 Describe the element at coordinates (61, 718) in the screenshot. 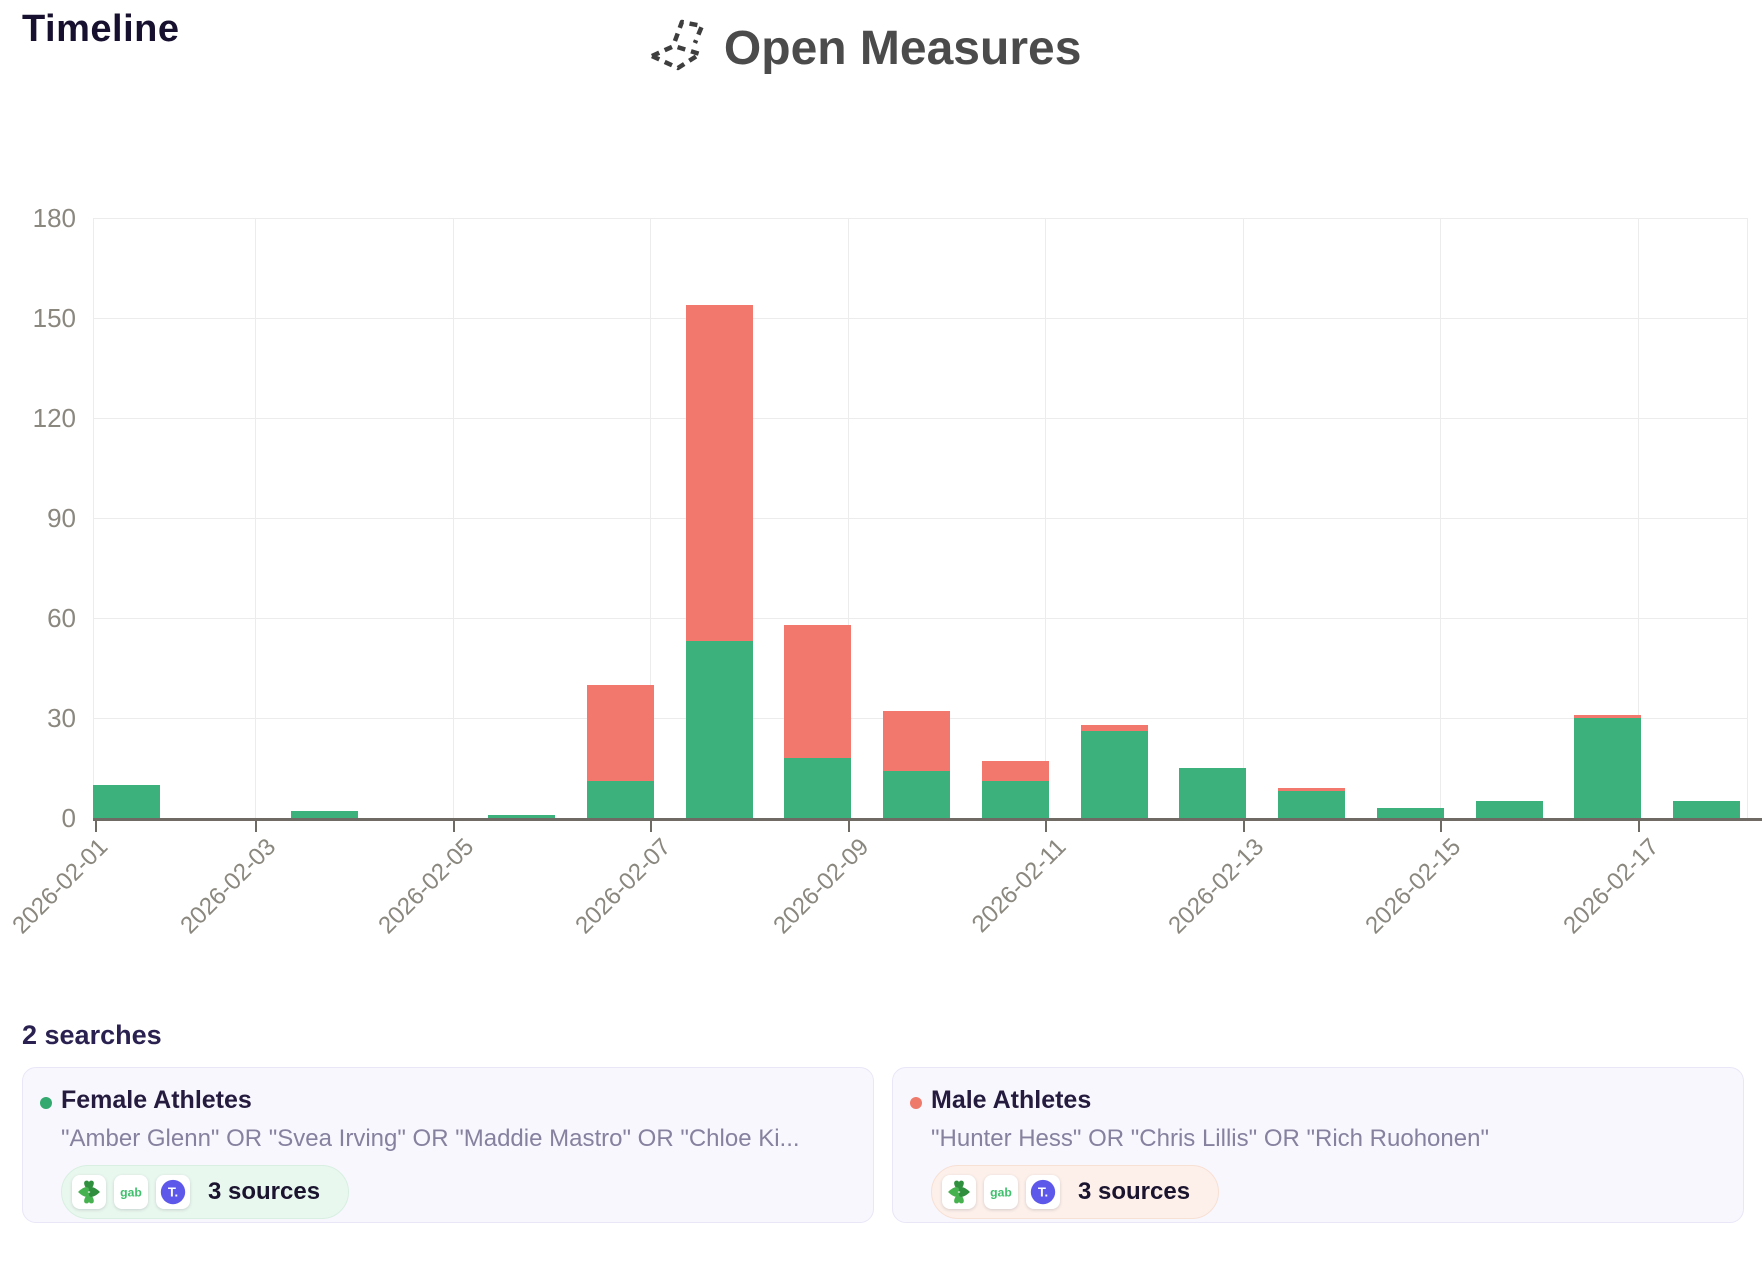

I see `y-tick-label: 30` at that location.